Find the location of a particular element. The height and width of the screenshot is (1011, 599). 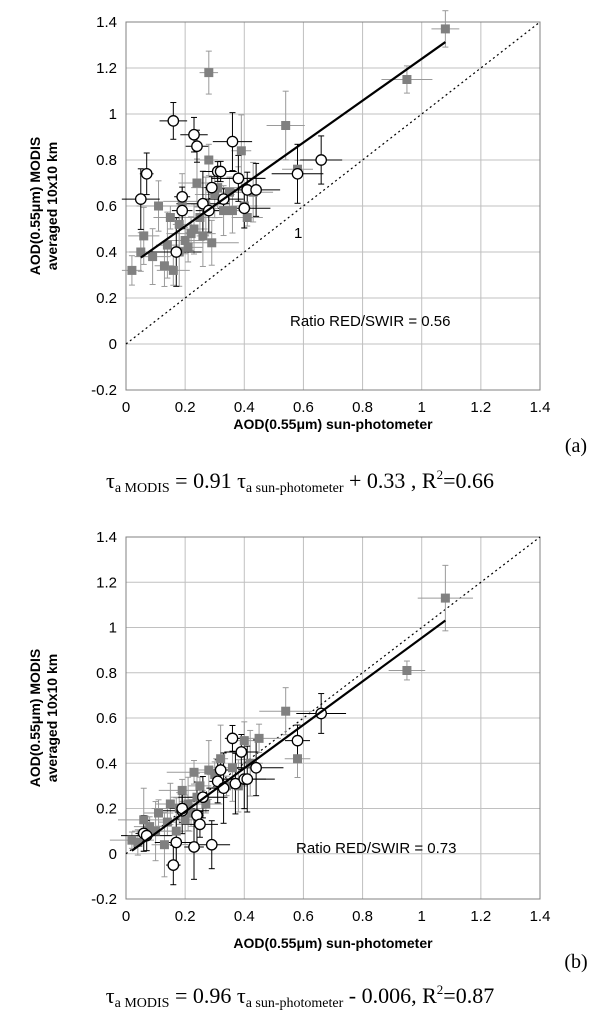

ratio-annotation: Ratio RED/SWIR = 0.56 is located at coordinates (370, 321).